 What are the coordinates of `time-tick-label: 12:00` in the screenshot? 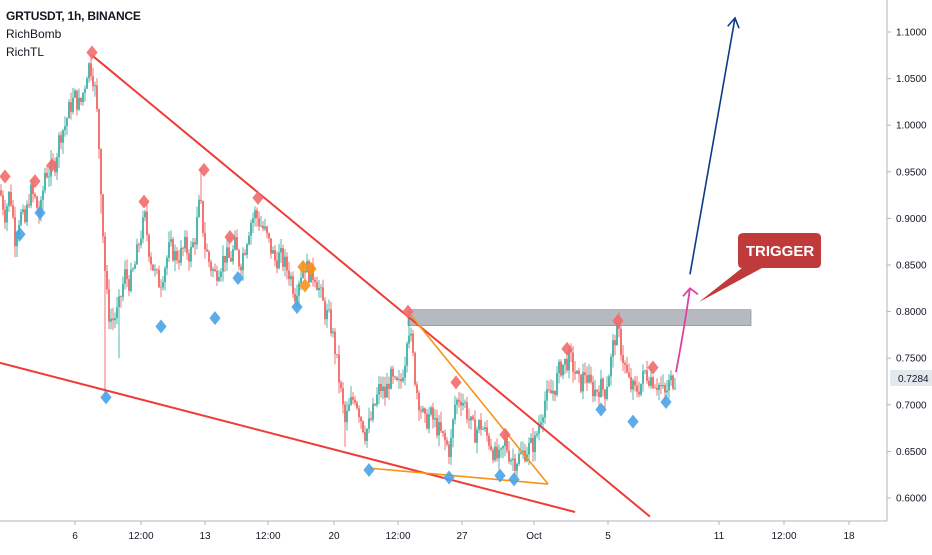 It's located at (783, 536).